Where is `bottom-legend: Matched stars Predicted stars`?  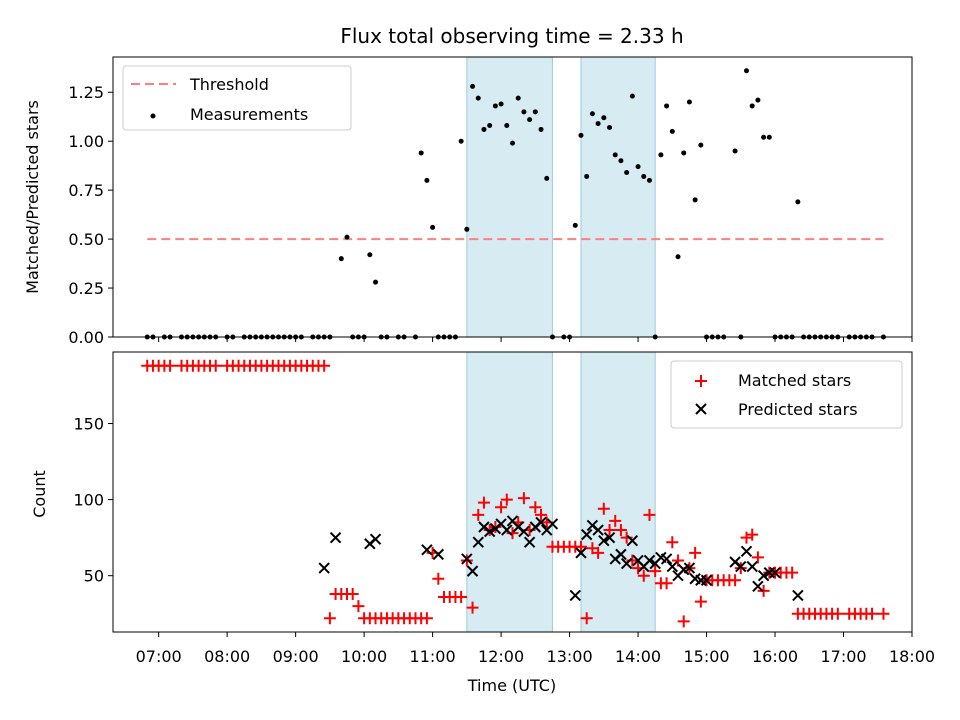
bottom-legend: Matched stars Predicted stars is located at coordinates (786, 394).